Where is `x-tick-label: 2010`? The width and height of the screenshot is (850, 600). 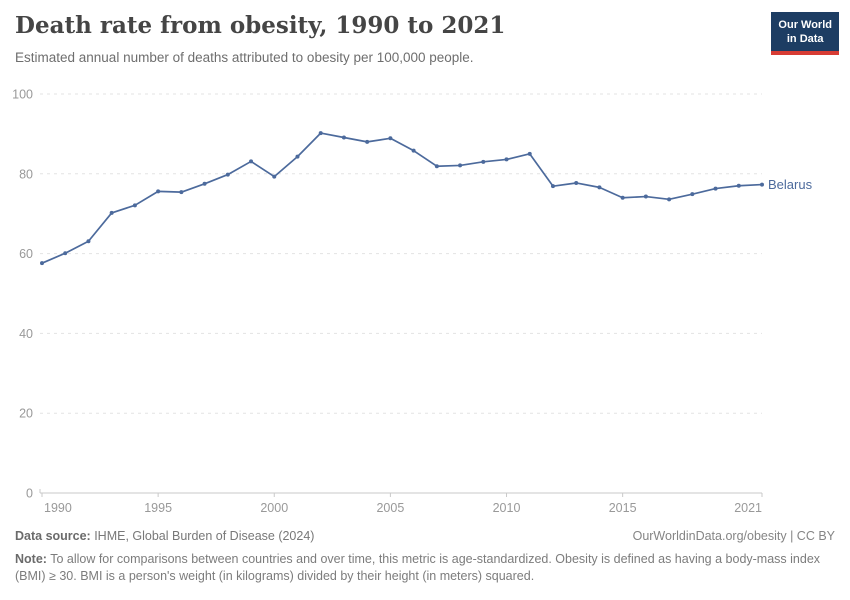 x-tick-label: 2010 is located at coordinates (507, 508).